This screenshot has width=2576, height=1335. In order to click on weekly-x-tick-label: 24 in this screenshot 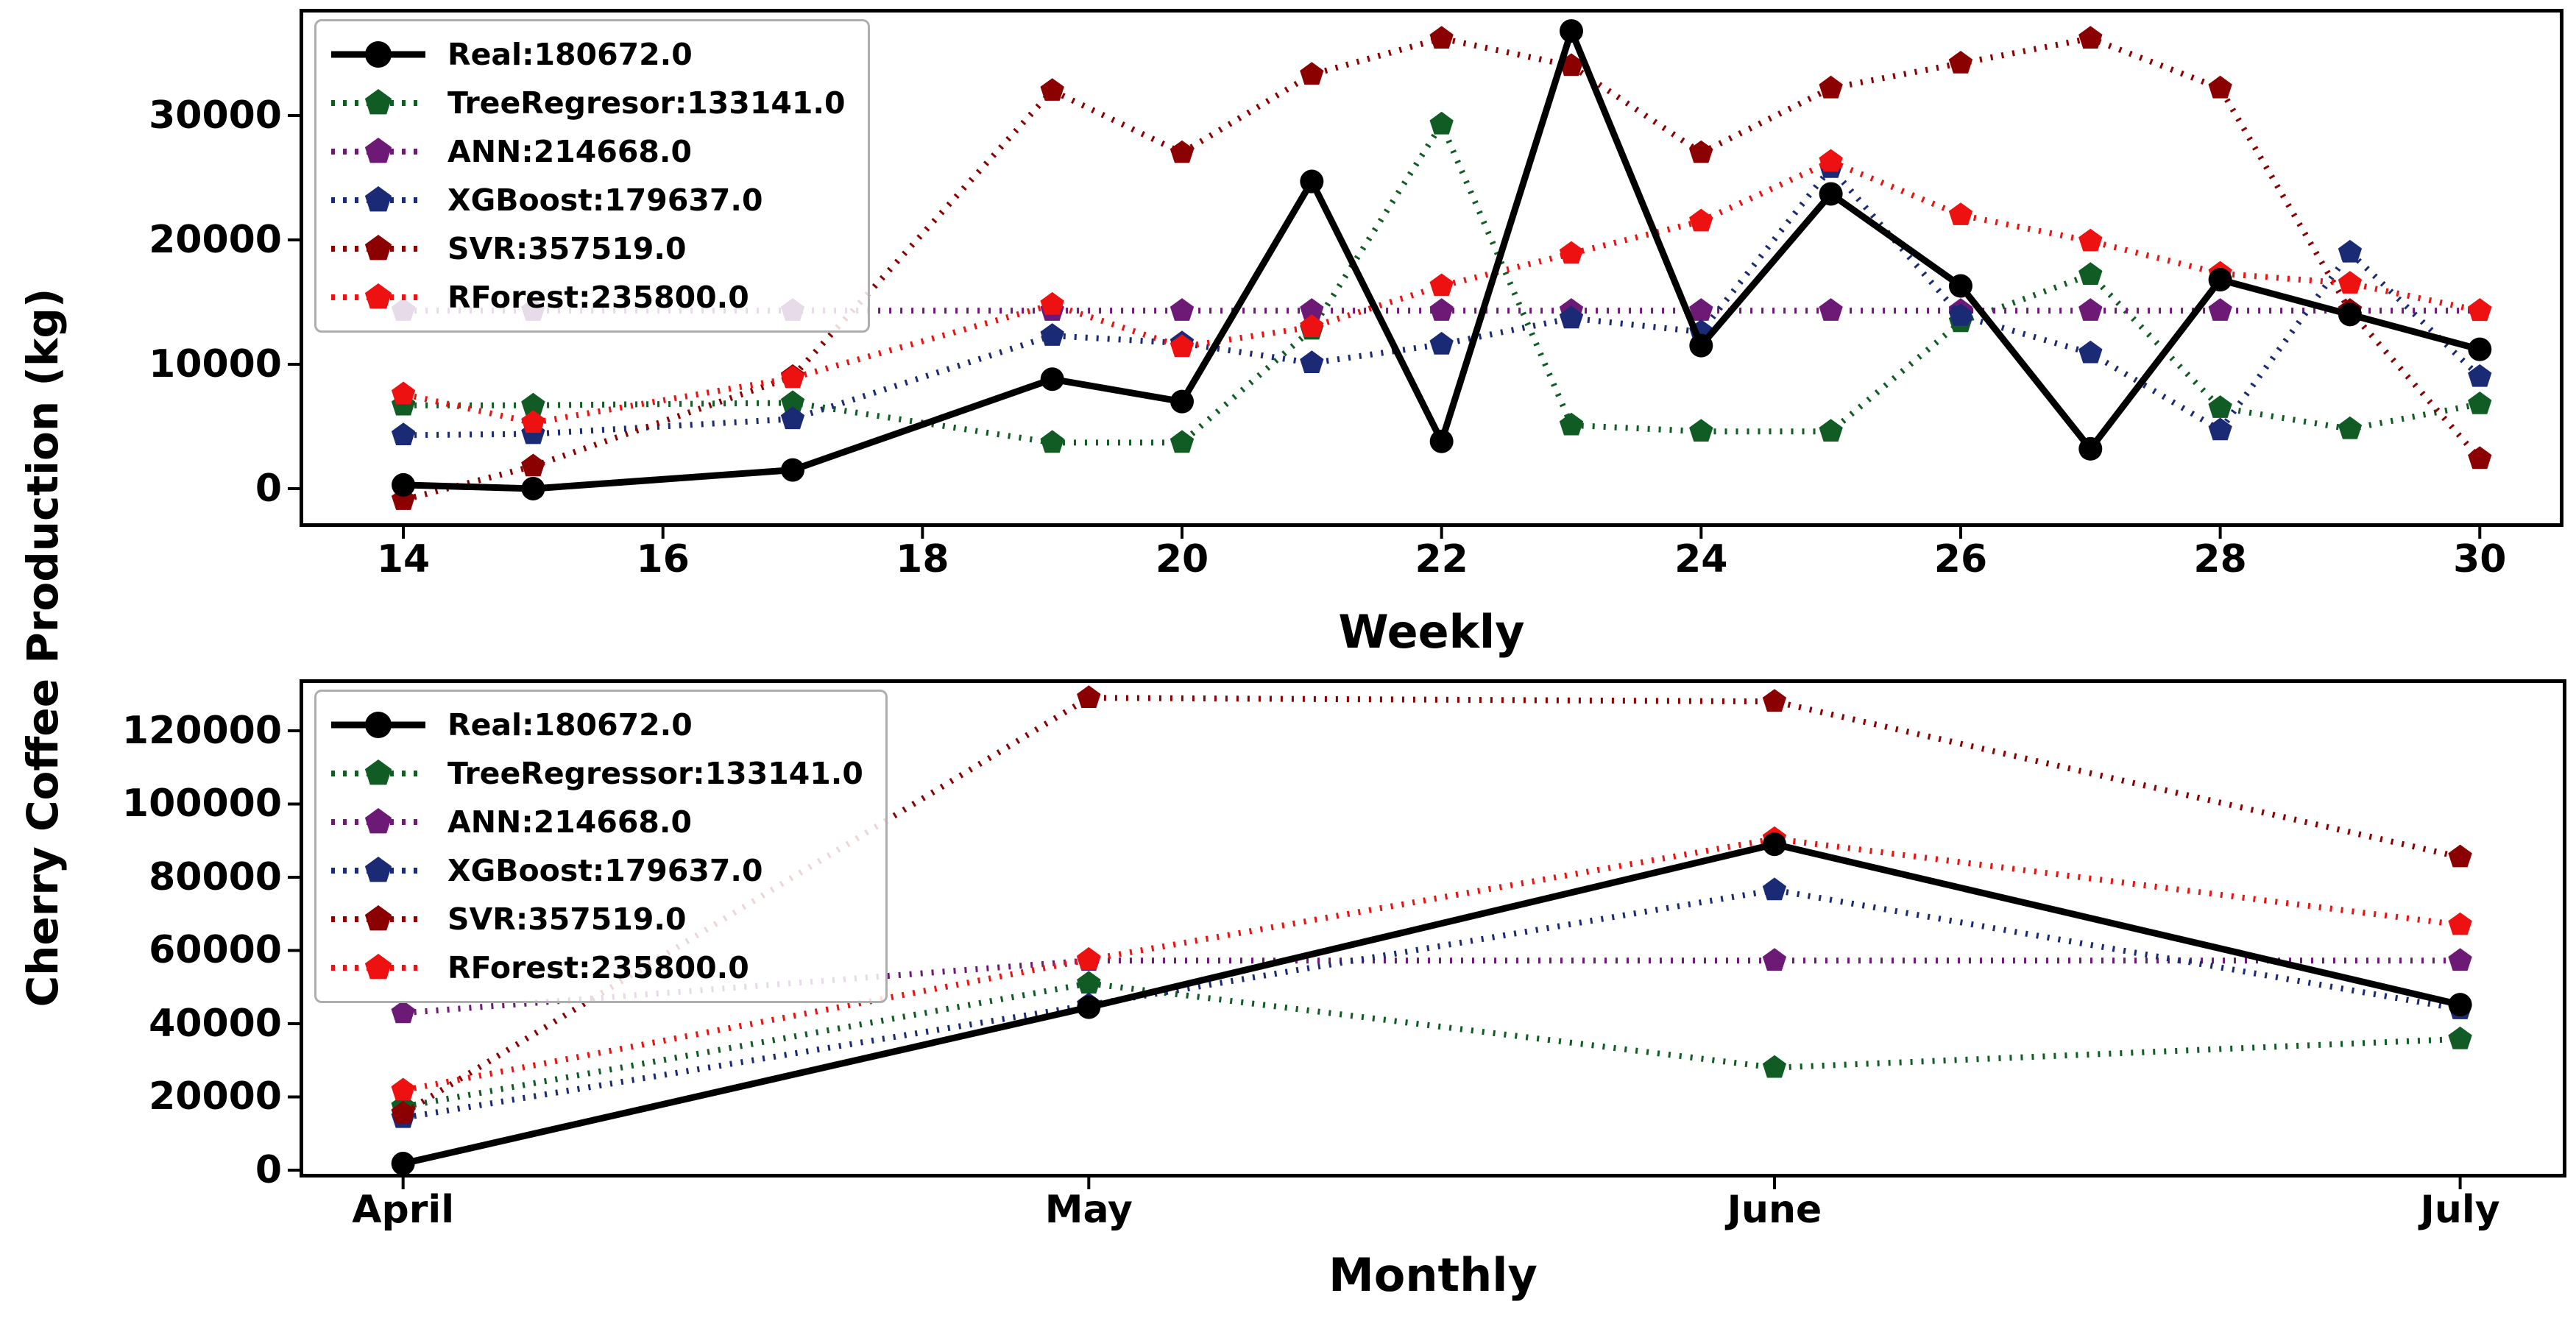, I will do `click(1701, 559)`.